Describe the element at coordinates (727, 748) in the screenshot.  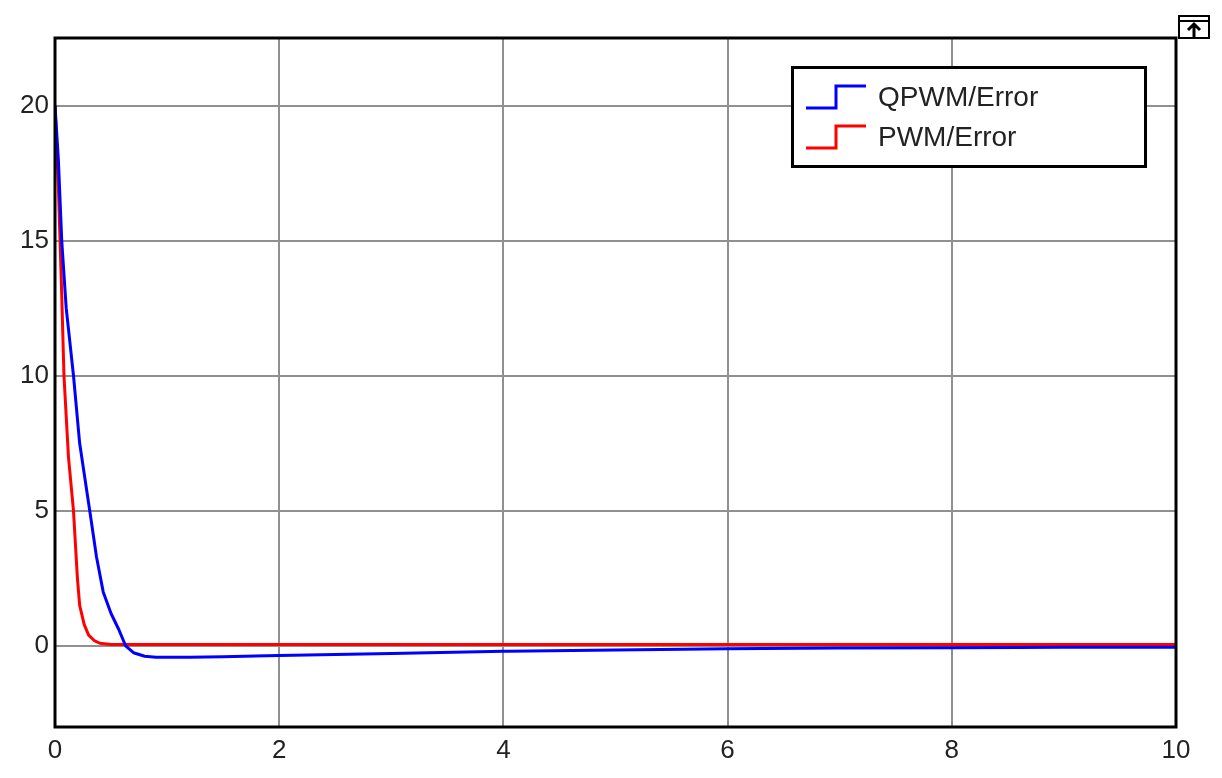
I see `x-tick-label: 6` at that location.